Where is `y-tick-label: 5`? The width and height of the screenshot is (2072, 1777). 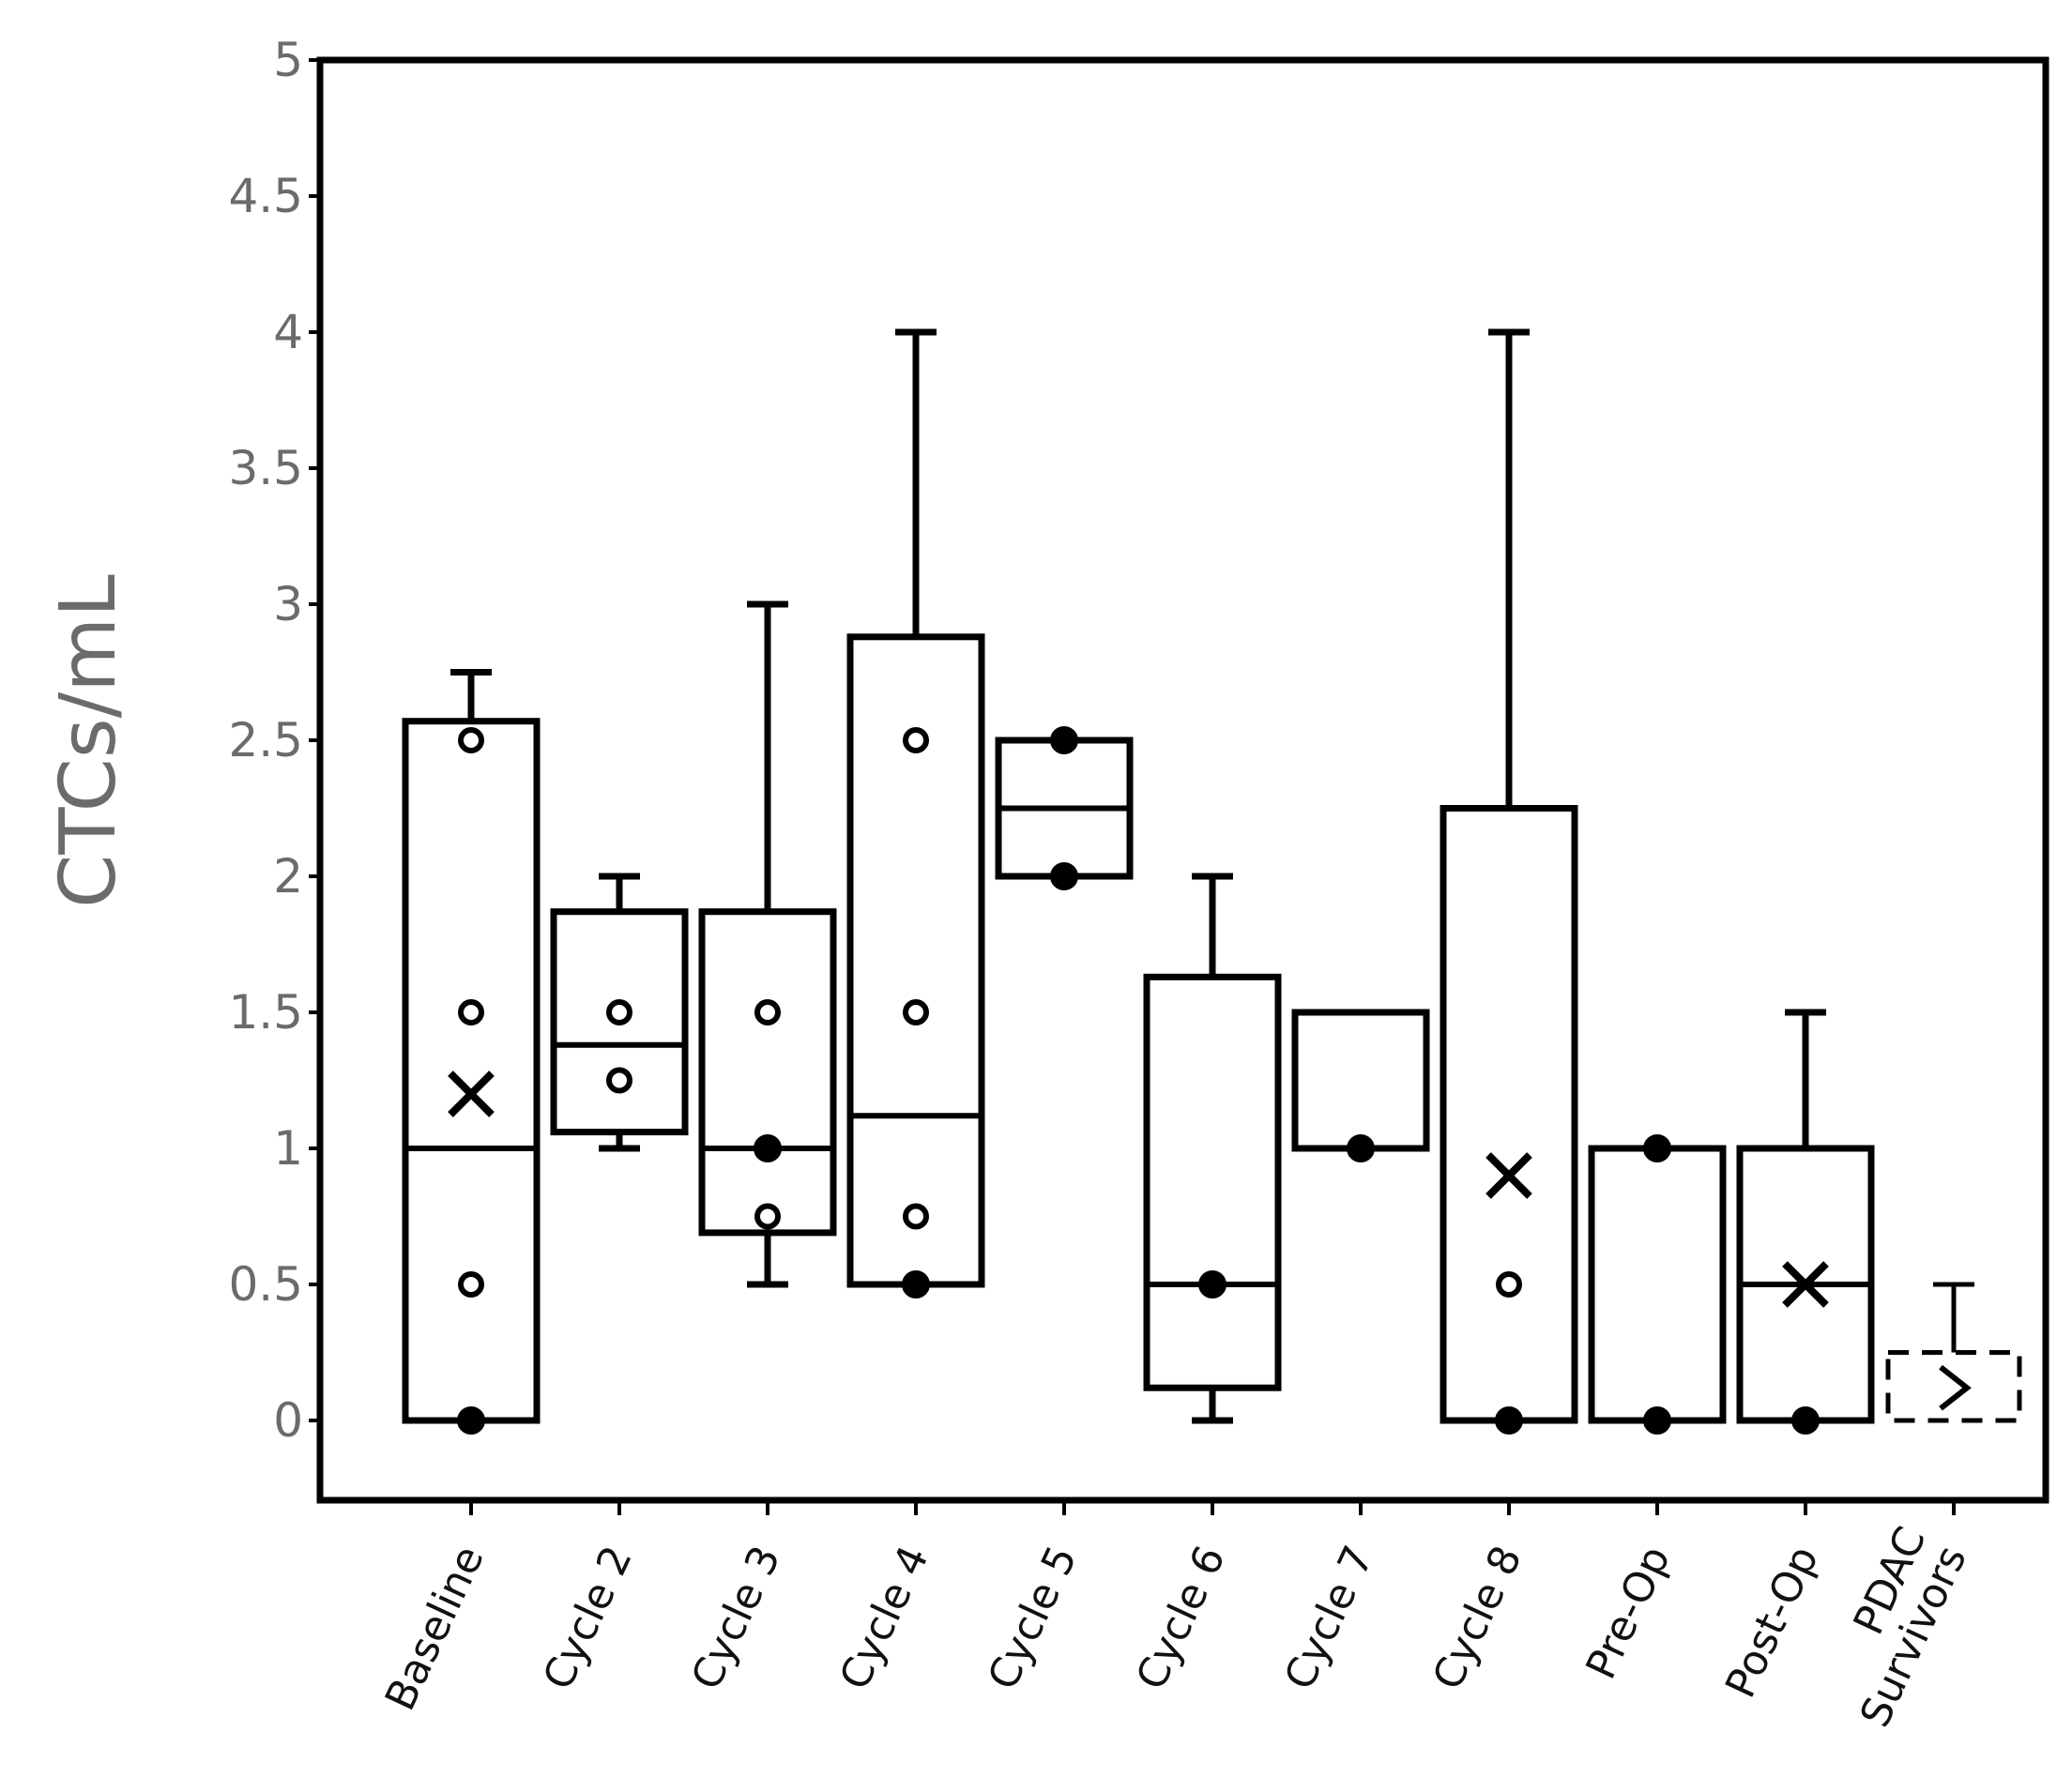
y-tick-label: 5 is located at coordinates (288, 60).